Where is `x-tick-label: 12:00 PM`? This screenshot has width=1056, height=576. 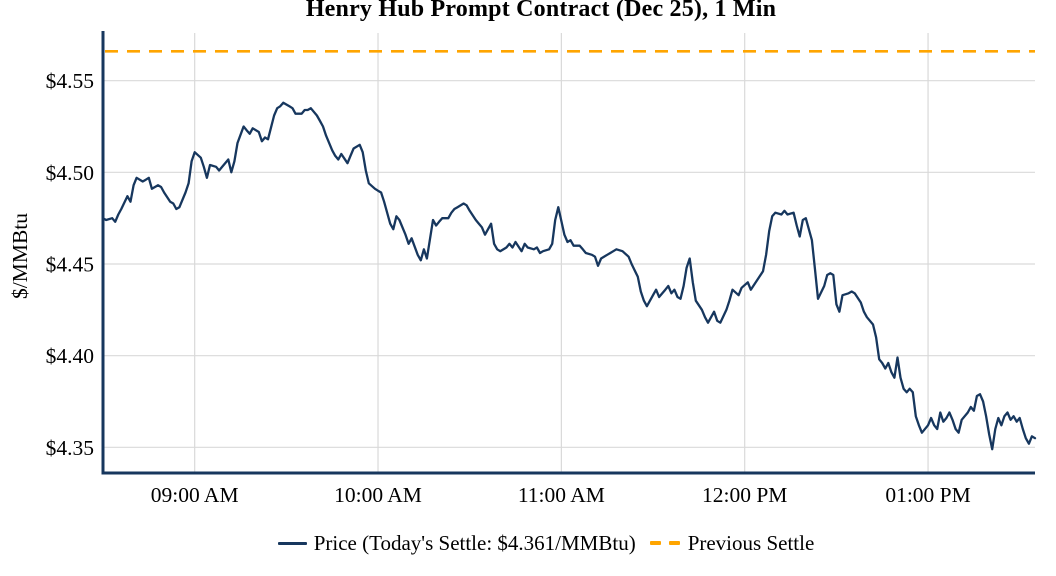 x-tick-label: 12:00 PM is located at coordinates (744, 495).